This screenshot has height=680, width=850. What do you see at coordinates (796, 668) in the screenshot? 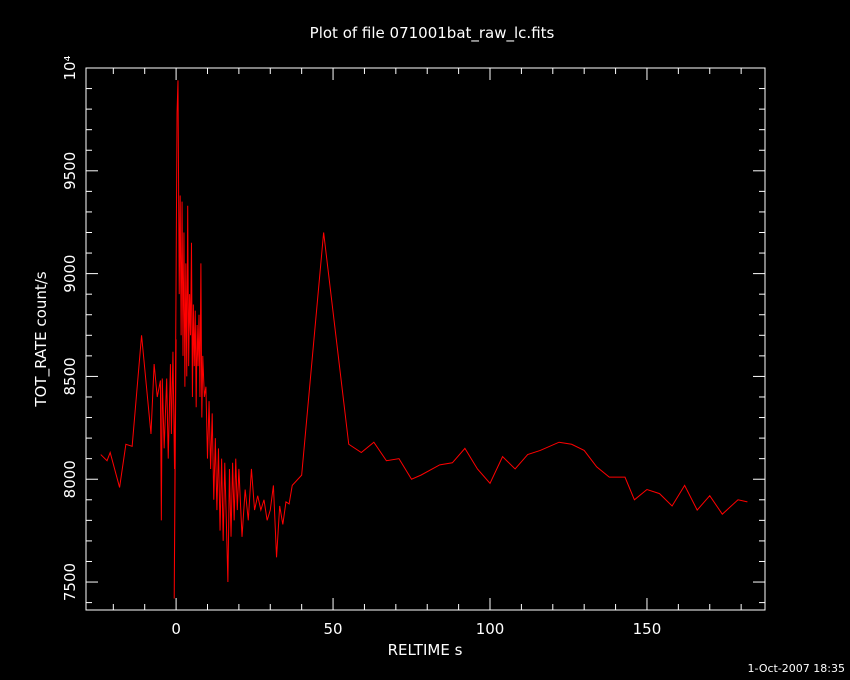
I see `footer: 1-Oct-2007 18:35` at bounding box center [796, 668].